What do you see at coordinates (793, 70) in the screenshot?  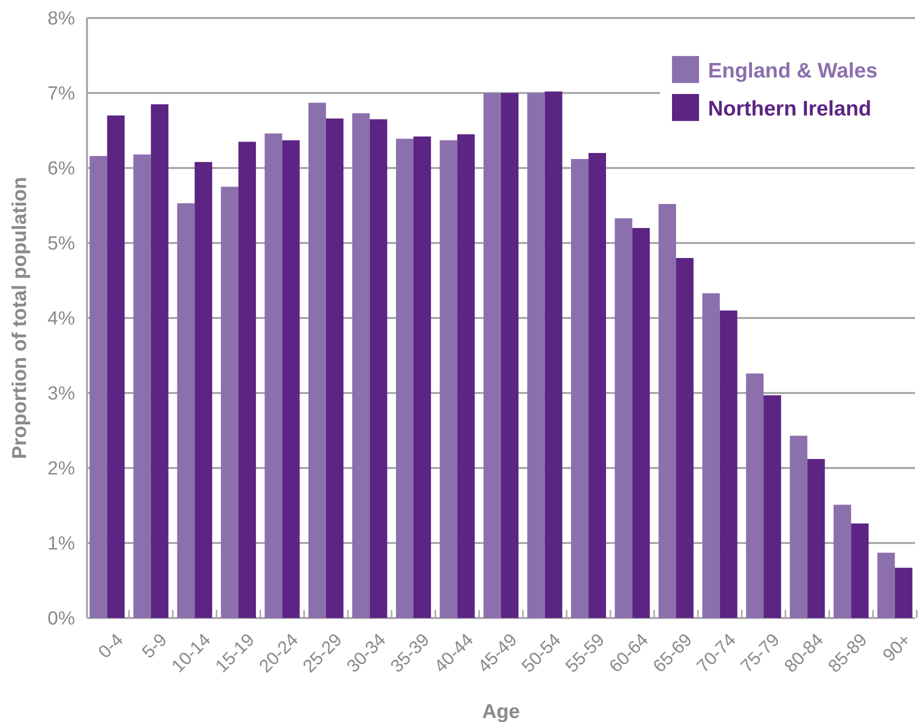 I see `legend-label: England & Wales` at bounding box center [793, 70].